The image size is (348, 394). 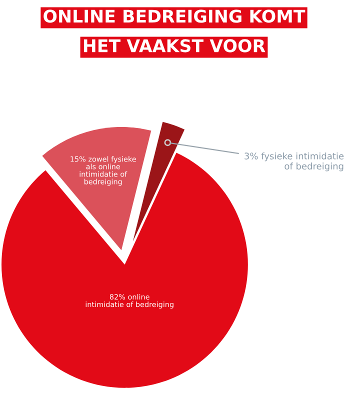 I want to click on slice-label: 3% fysieke intimidatie of bedreiging, so click(x=294, y=162).